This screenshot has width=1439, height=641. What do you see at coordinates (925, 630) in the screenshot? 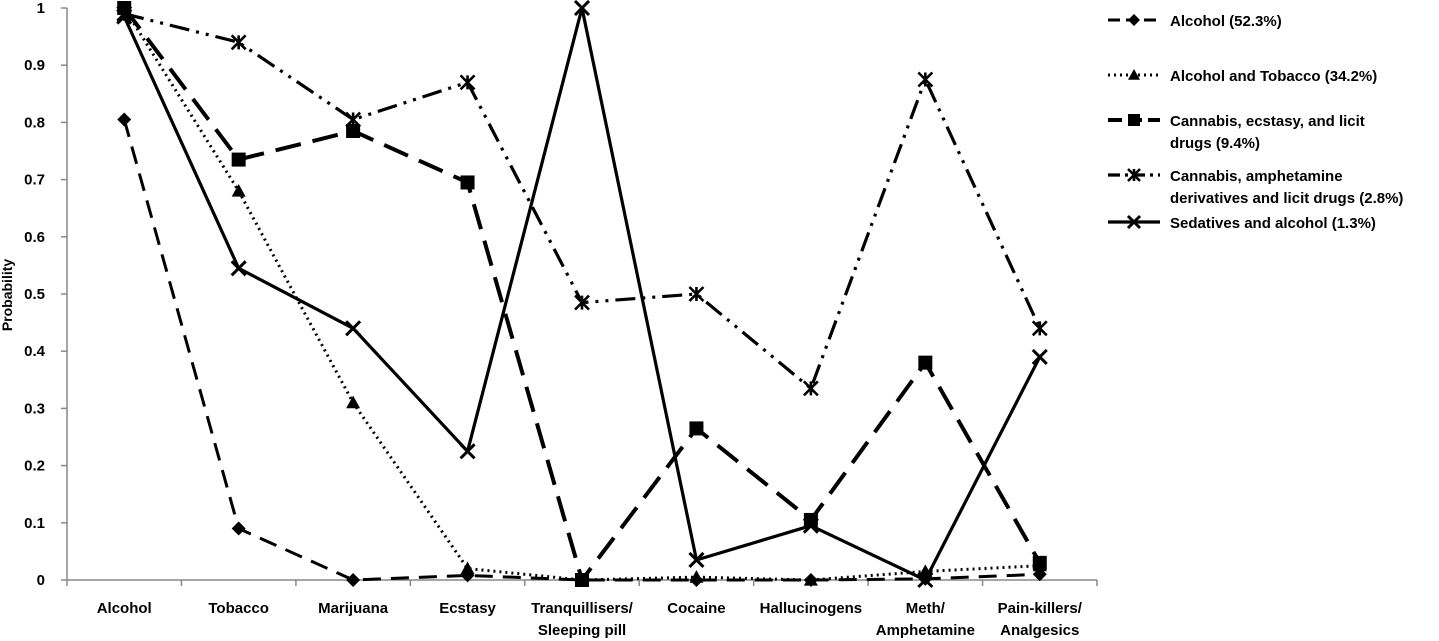
I see `x-tick-label: Amphetamine` at bounding box center [925, 630].